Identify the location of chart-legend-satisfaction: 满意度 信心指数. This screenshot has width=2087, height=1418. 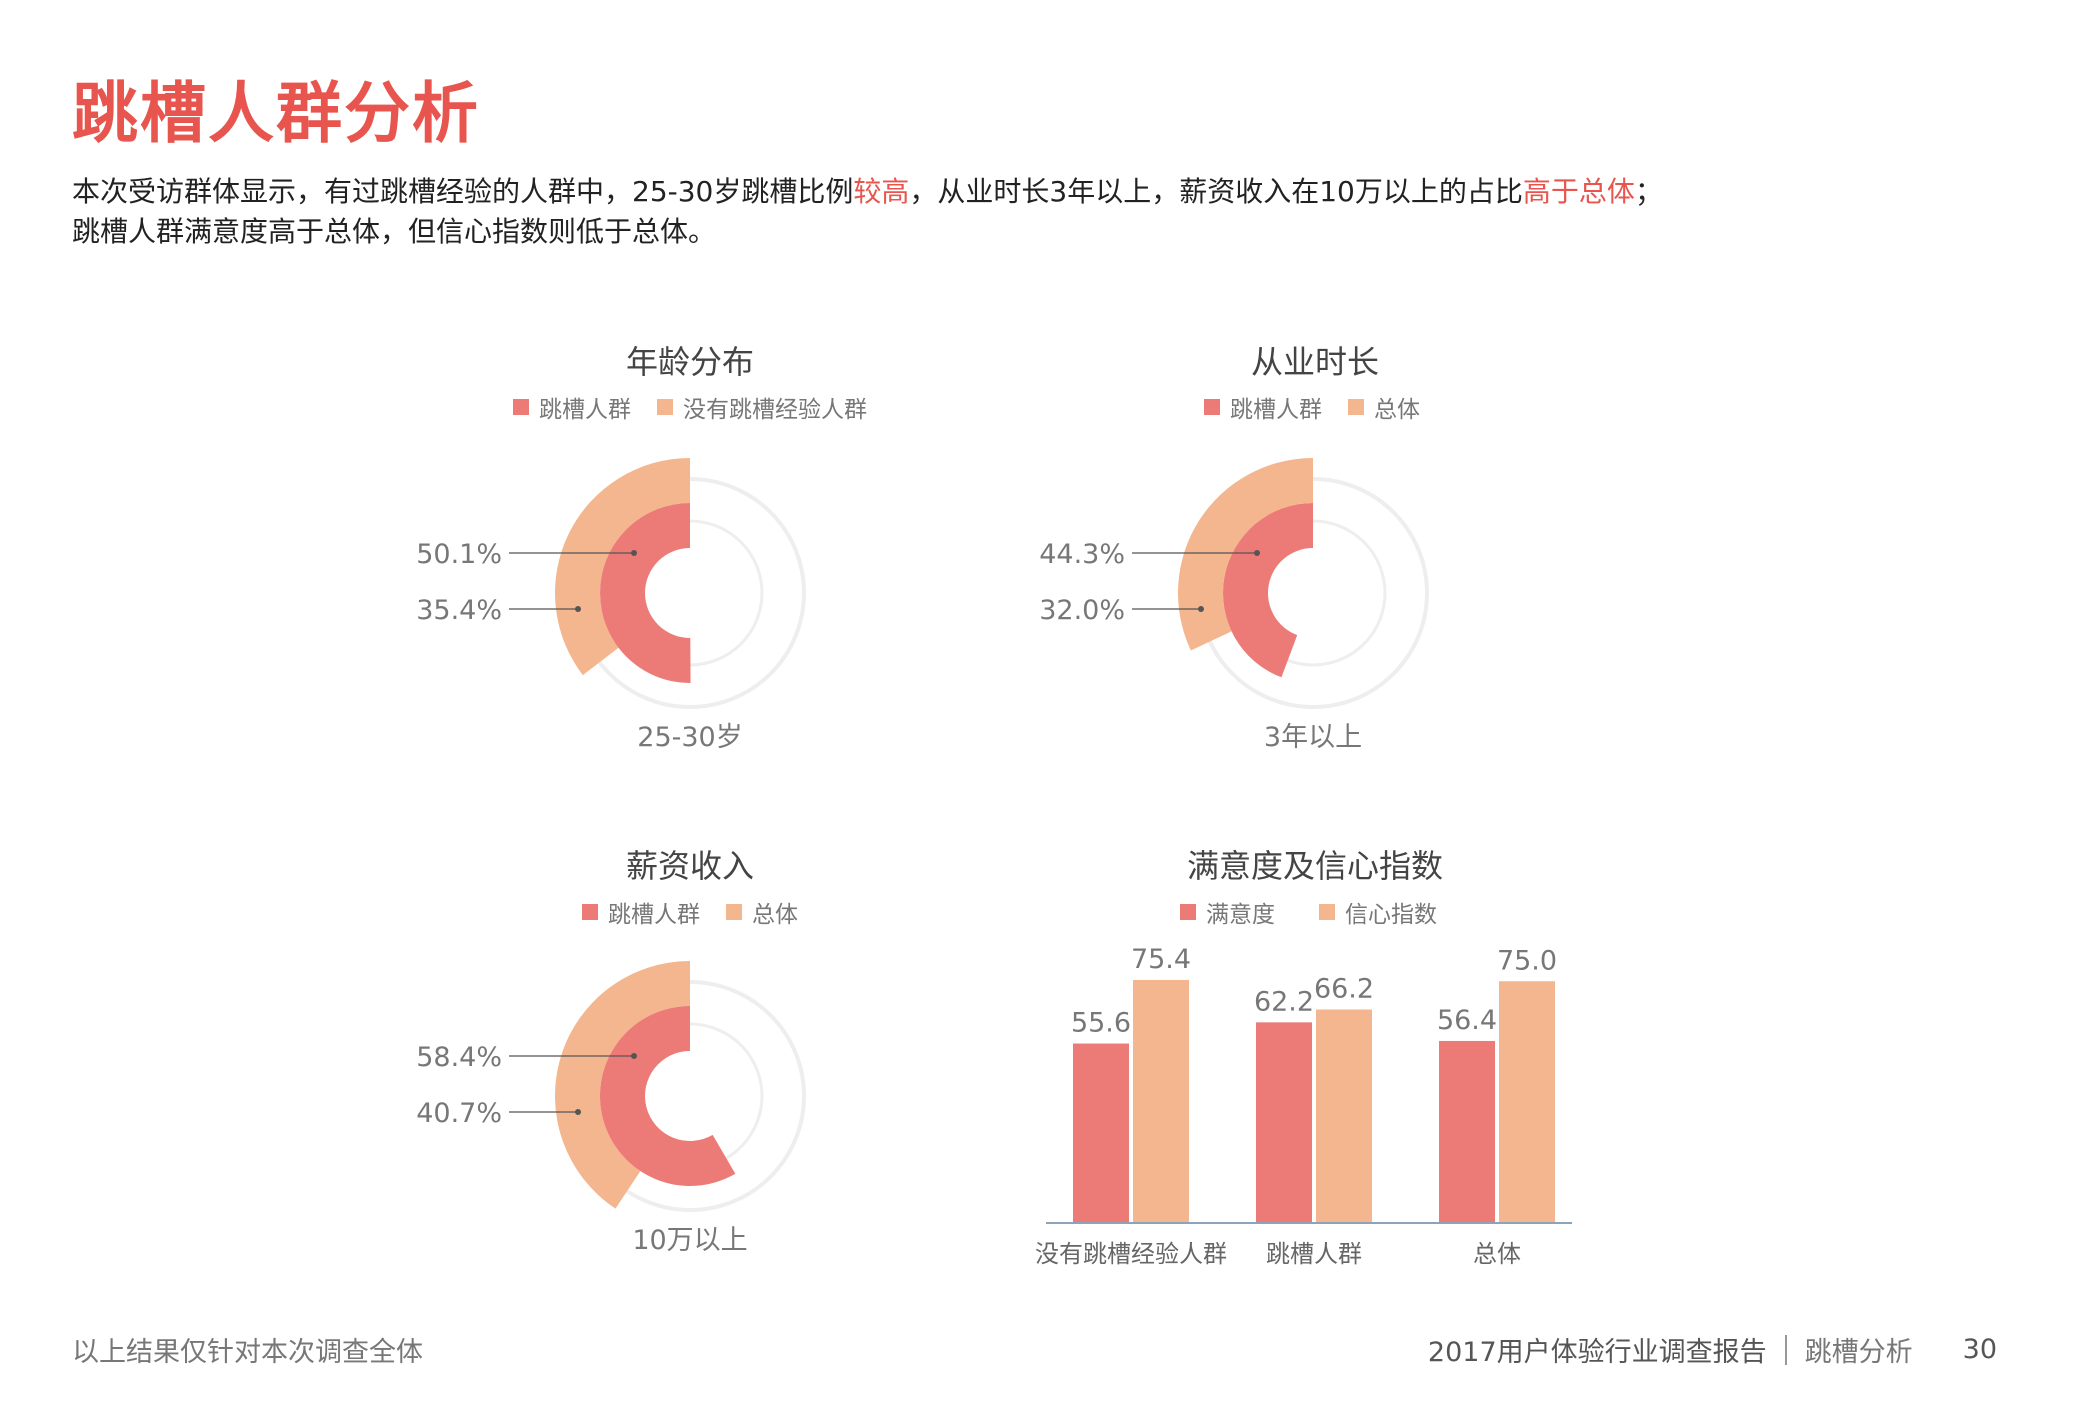
(1321, 912).